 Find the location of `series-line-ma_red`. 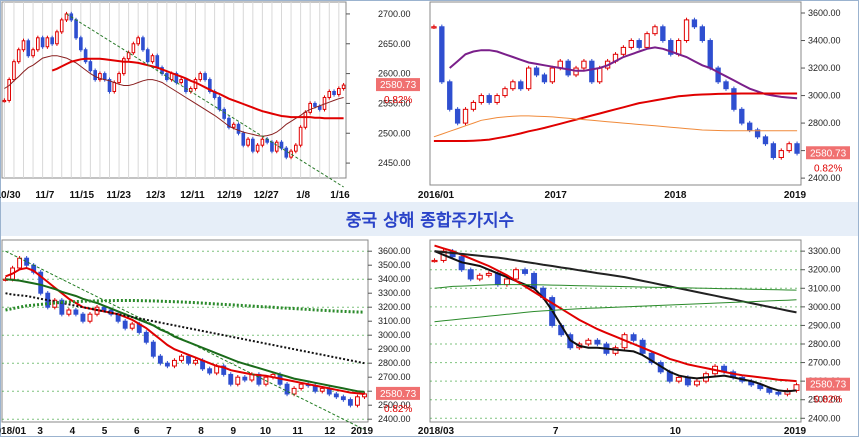

series-line-ma_red is located at coordinates (615, 313).